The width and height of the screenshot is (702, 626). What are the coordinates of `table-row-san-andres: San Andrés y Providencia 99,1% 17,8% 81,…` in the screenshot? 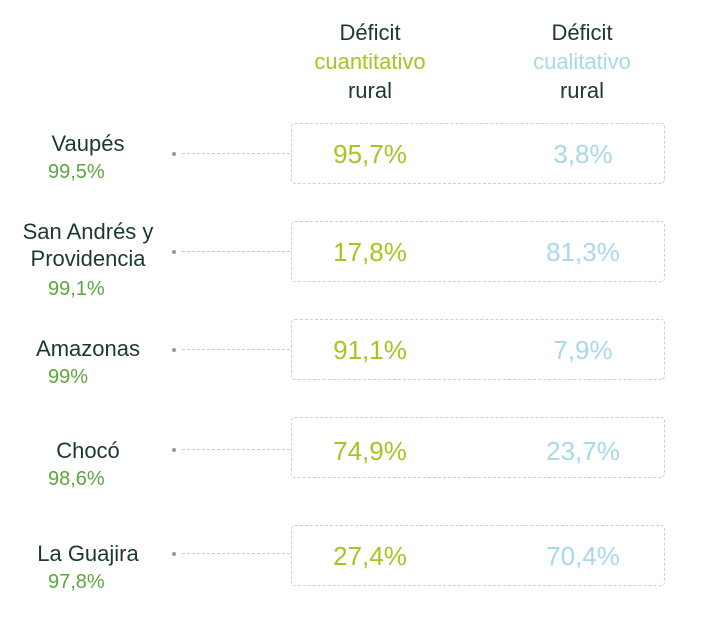 It's located at (351, 259).